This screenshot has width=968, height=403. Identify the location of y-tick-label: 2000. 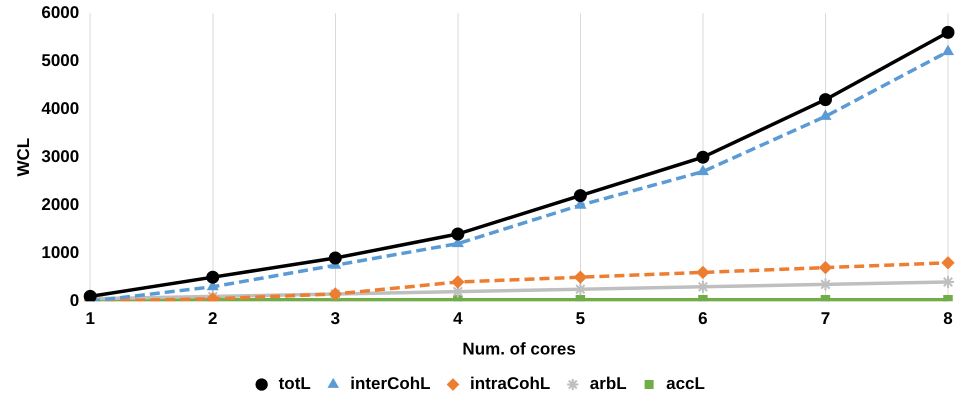
(60, 204).